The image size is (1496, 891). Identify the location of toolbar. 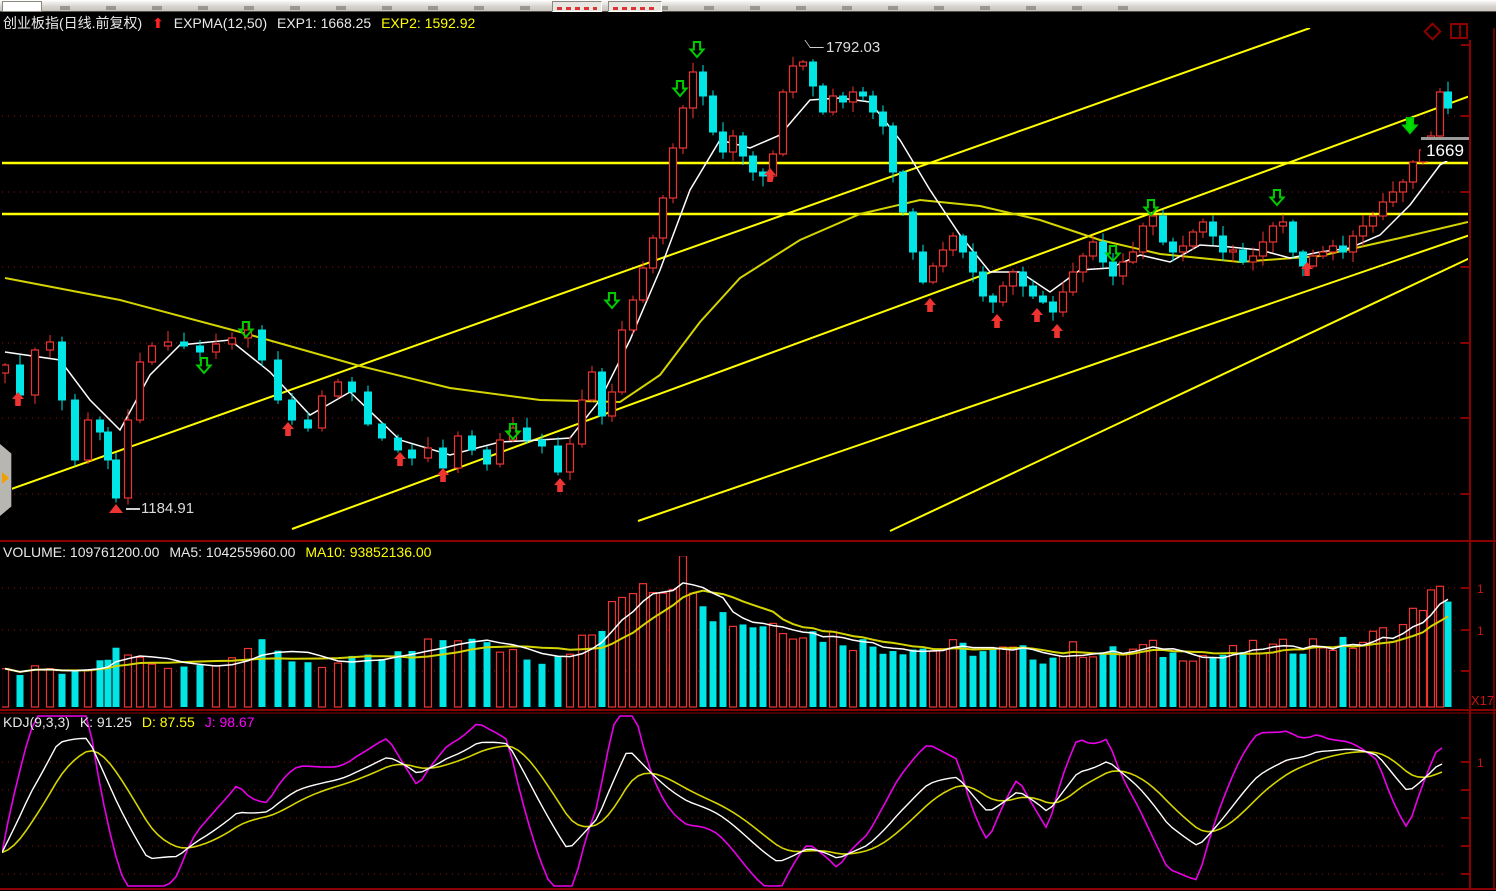
(748, 6).